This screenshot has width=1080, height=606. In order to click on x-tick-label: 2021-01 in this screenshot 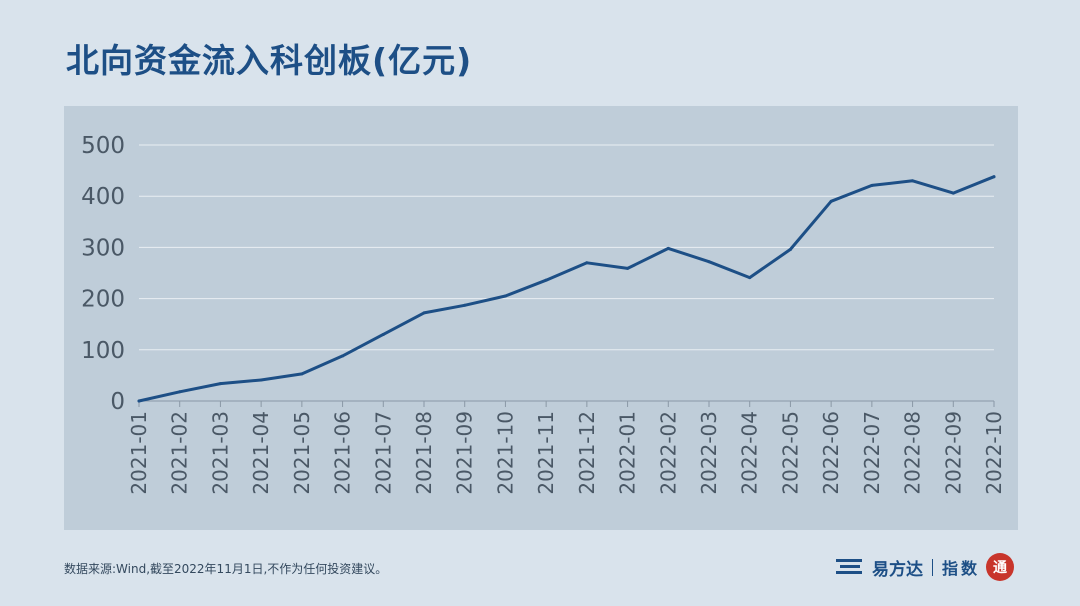, I will do `click(139, 453)`.